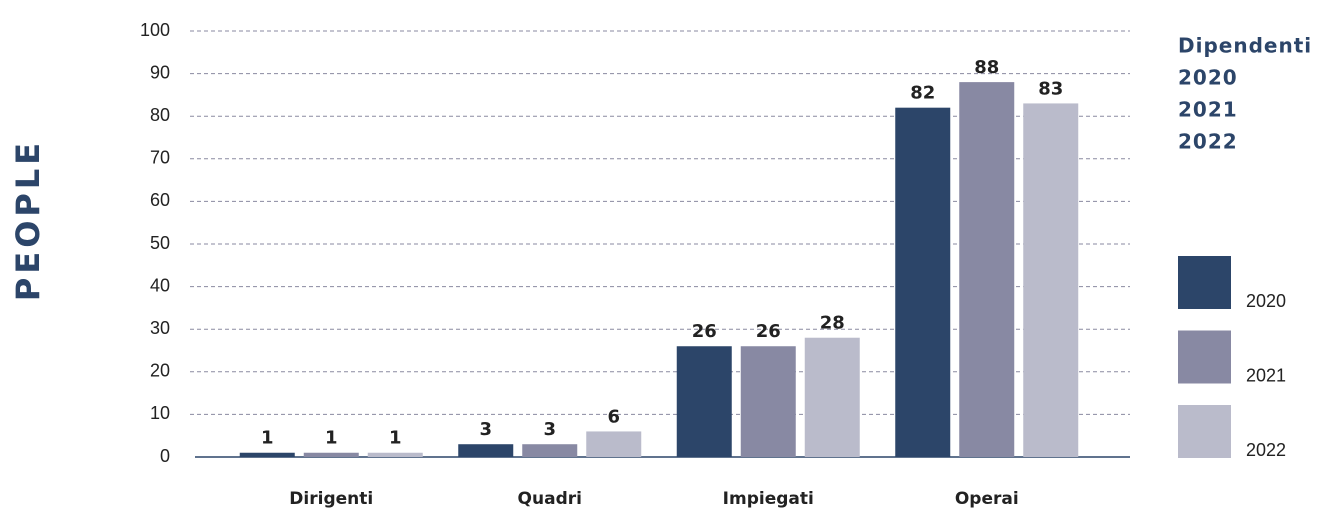  Describe the element at coordinates (160, 371) in the screenshot. I see `y-tick-label: 20` at that location.